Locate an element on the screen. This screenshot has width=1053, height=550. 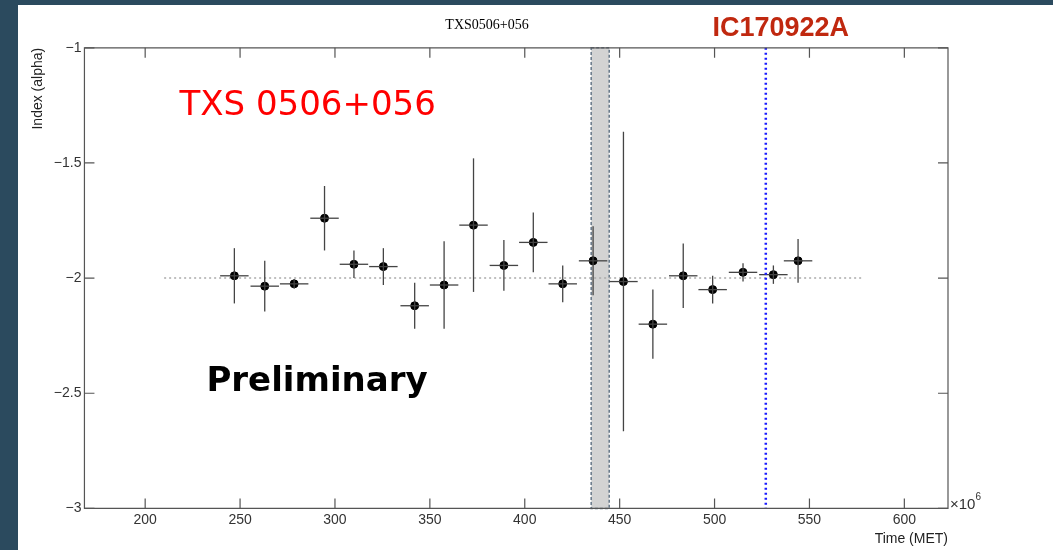
x-tick-label: 500 is located at coordinates (714, 518).